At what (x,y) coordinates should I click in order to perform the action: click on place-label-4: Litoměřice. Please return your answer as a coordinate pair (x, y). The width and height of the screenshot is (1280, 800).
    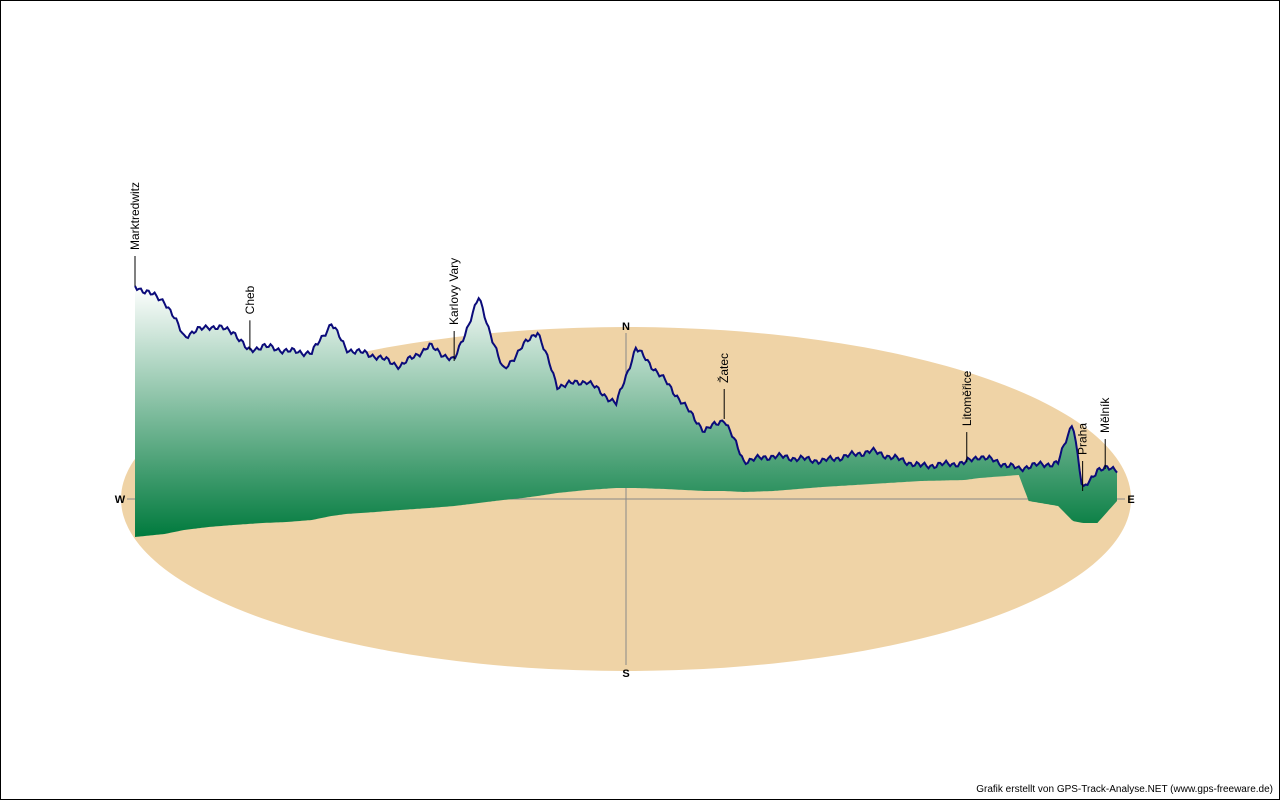
    Looking at the image, I should click on (967, 398).